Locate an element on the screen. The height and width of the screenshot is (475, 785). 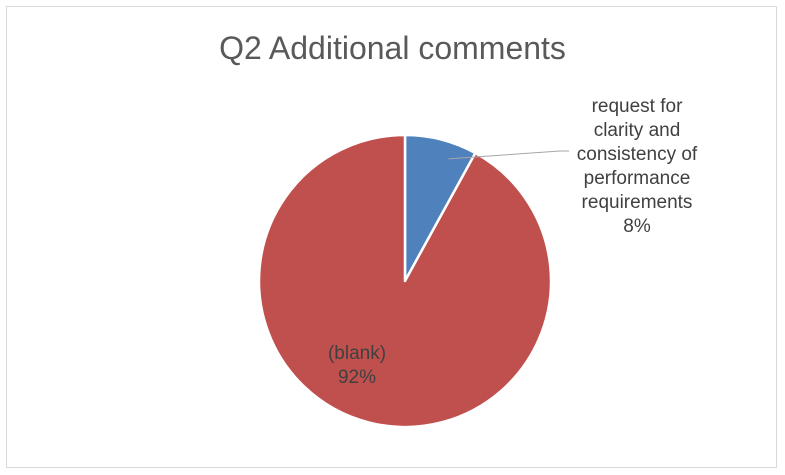
data-label-line: request for is located at coordinates (637, 106).